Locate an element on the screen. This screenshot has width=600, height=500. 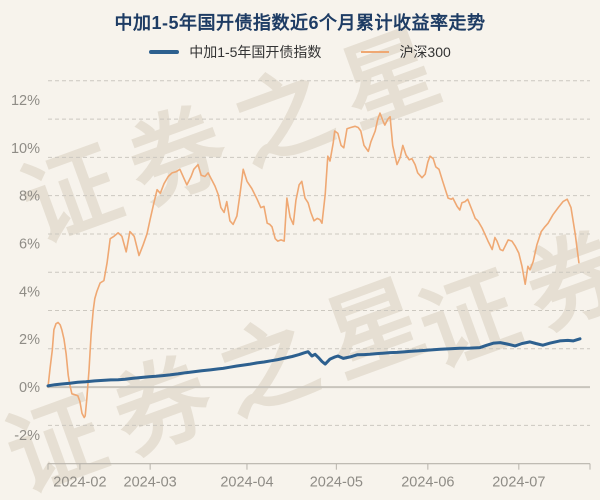
x-axis-label: 2024-04 is located at coordinates (246, 483).